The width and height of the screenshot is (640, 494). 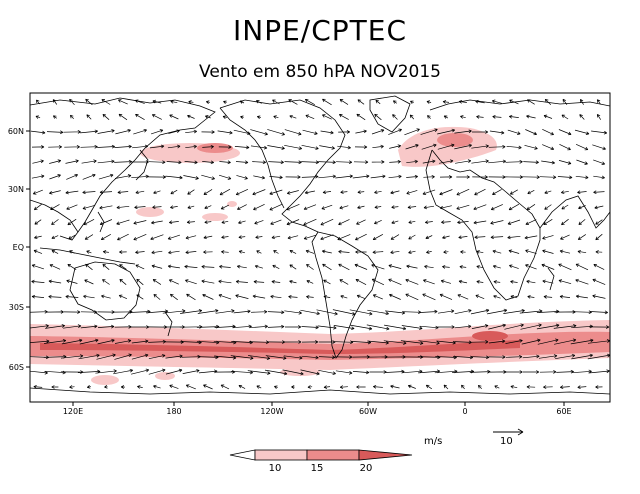 What do you see at coordinates (320, 30) in the screenshot?
I see `organization-title: INPE/CPTEC` at bounding box center [320, 30].